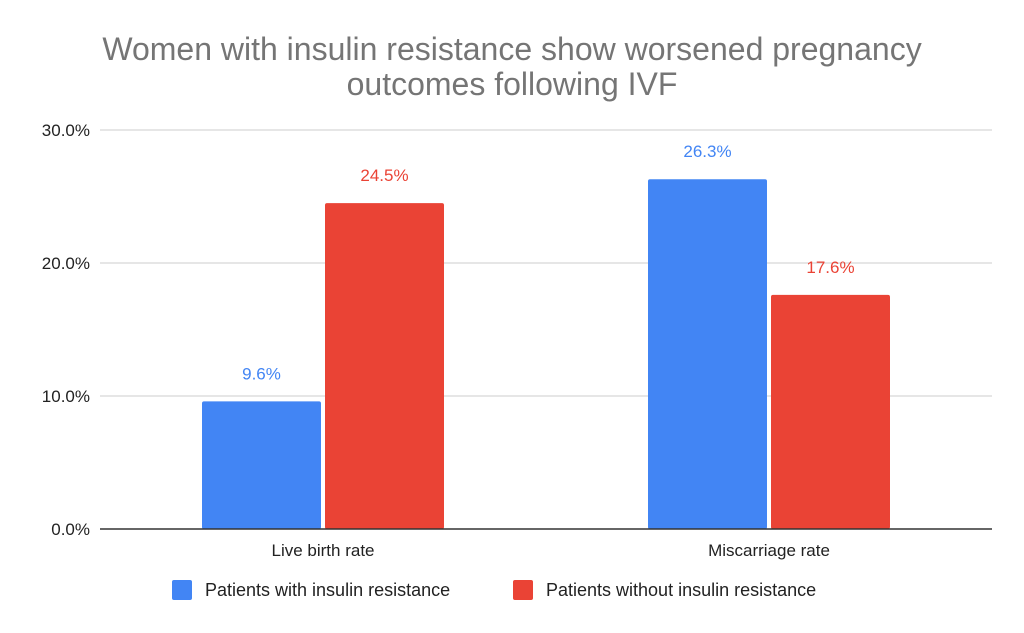 Image resolution: width=1024 pixels, height=633 pixels. I want to click on x-axis-categories: Live birth rate Miscarriage rate, so click(551, 550).